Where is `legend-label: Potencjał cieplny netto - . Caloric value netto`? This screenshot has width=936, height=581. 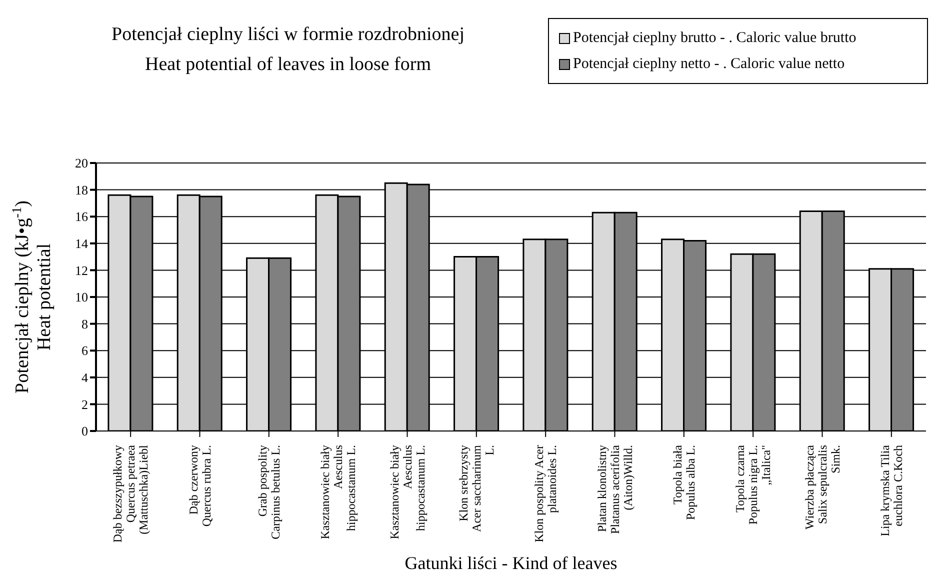
legend-label: Potencjał cieplny netto - . Caloric value netto is located at coordinates (709, 64).